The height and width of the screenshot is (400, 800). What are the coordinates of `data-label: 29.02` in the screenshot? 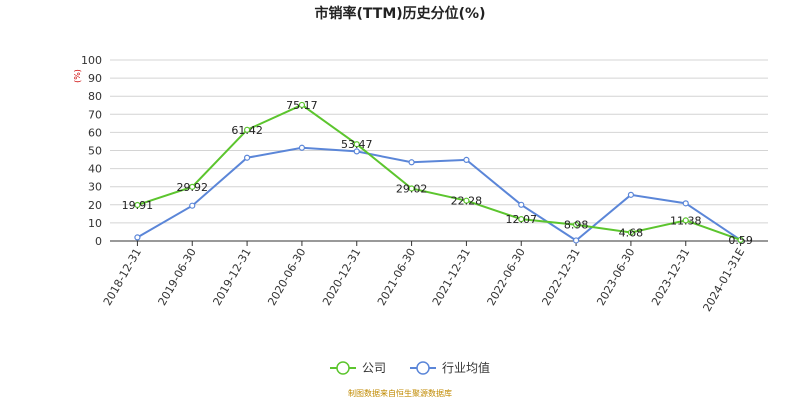 It's located at (412, 188).